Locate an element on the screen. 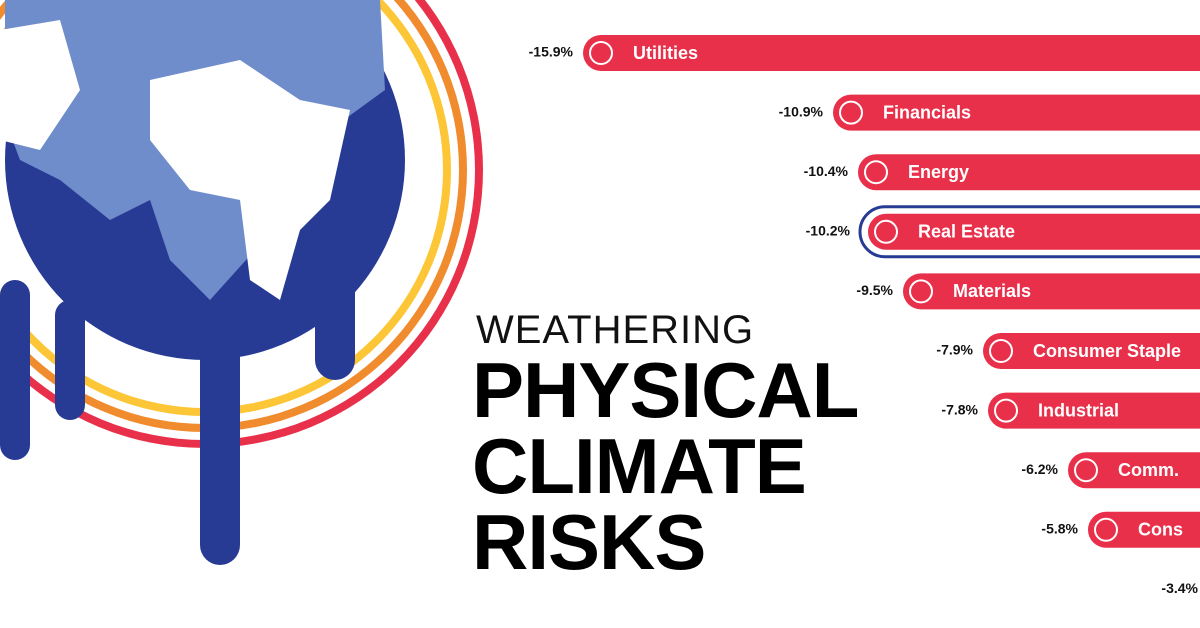 The height and width of the screenshot is (628, 1200). category-label: Comm. is located at coordinates (1148, 470).